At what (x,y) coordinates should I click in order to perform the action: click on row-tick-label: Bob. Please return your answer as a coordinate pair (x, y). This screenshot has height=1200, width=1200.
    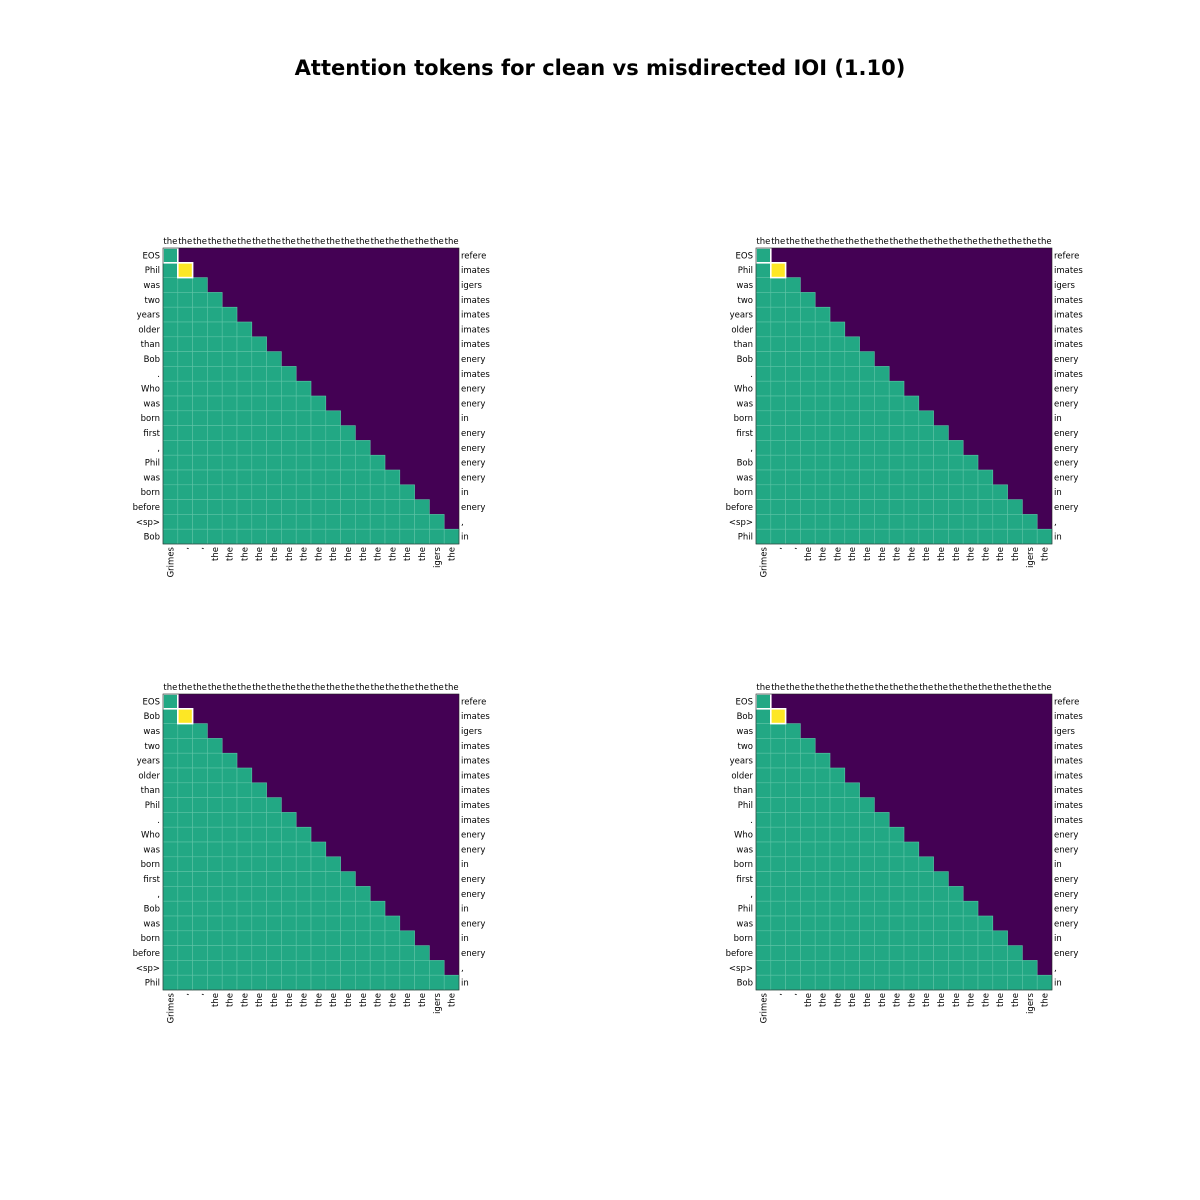
    Looking at the image, I should click on (152, 910).